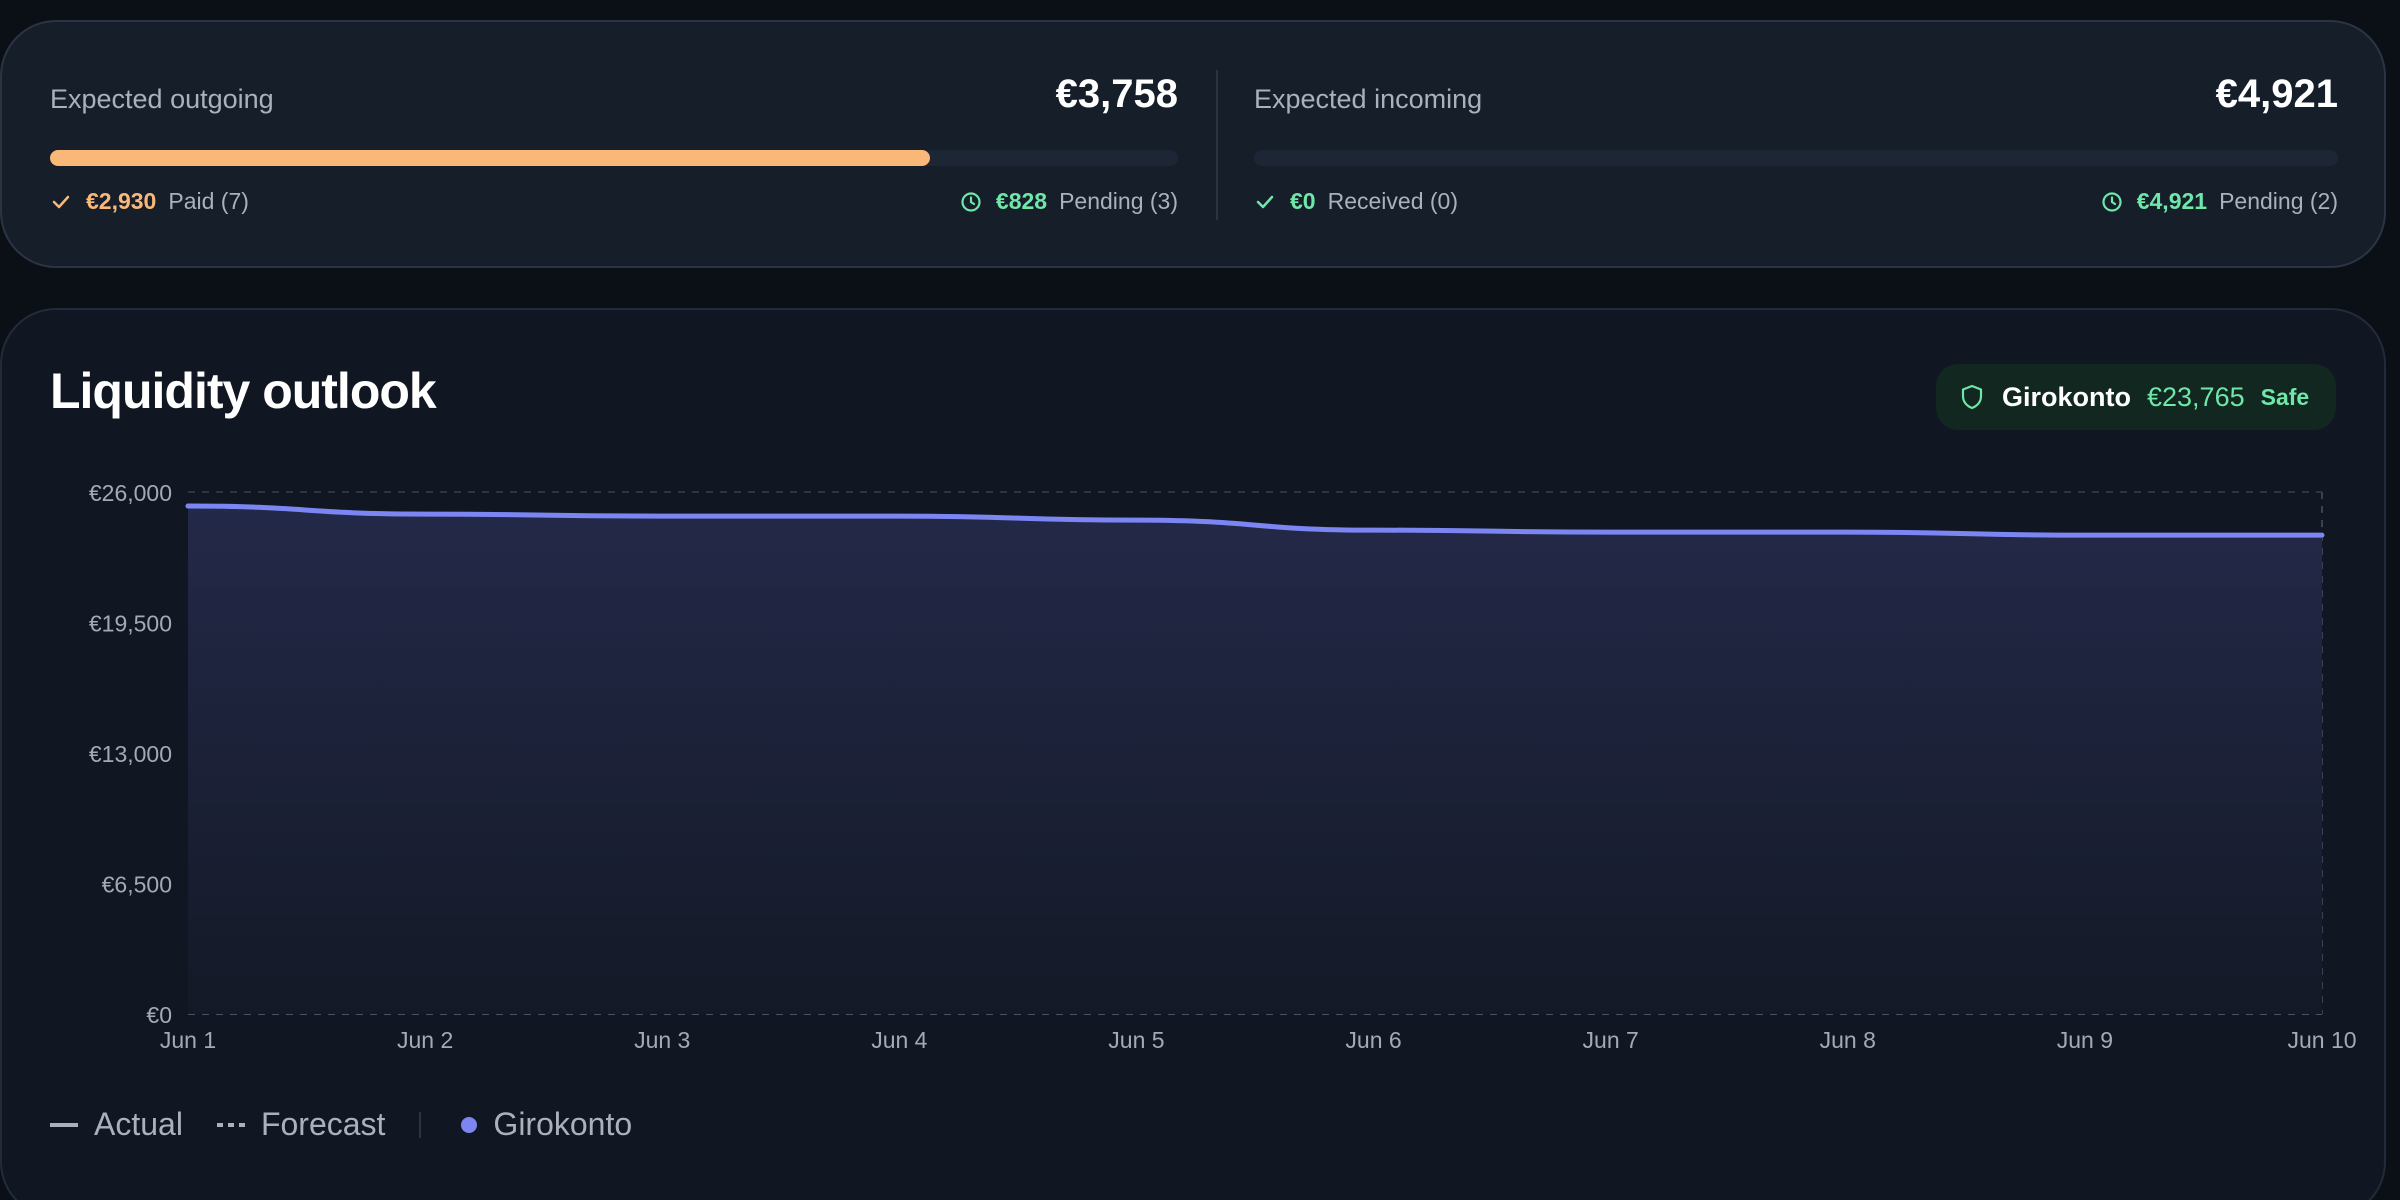 This screenshot has height=1200, width=2400. I want to click on legend-series-label: Girokonto, so click(563, 1124).